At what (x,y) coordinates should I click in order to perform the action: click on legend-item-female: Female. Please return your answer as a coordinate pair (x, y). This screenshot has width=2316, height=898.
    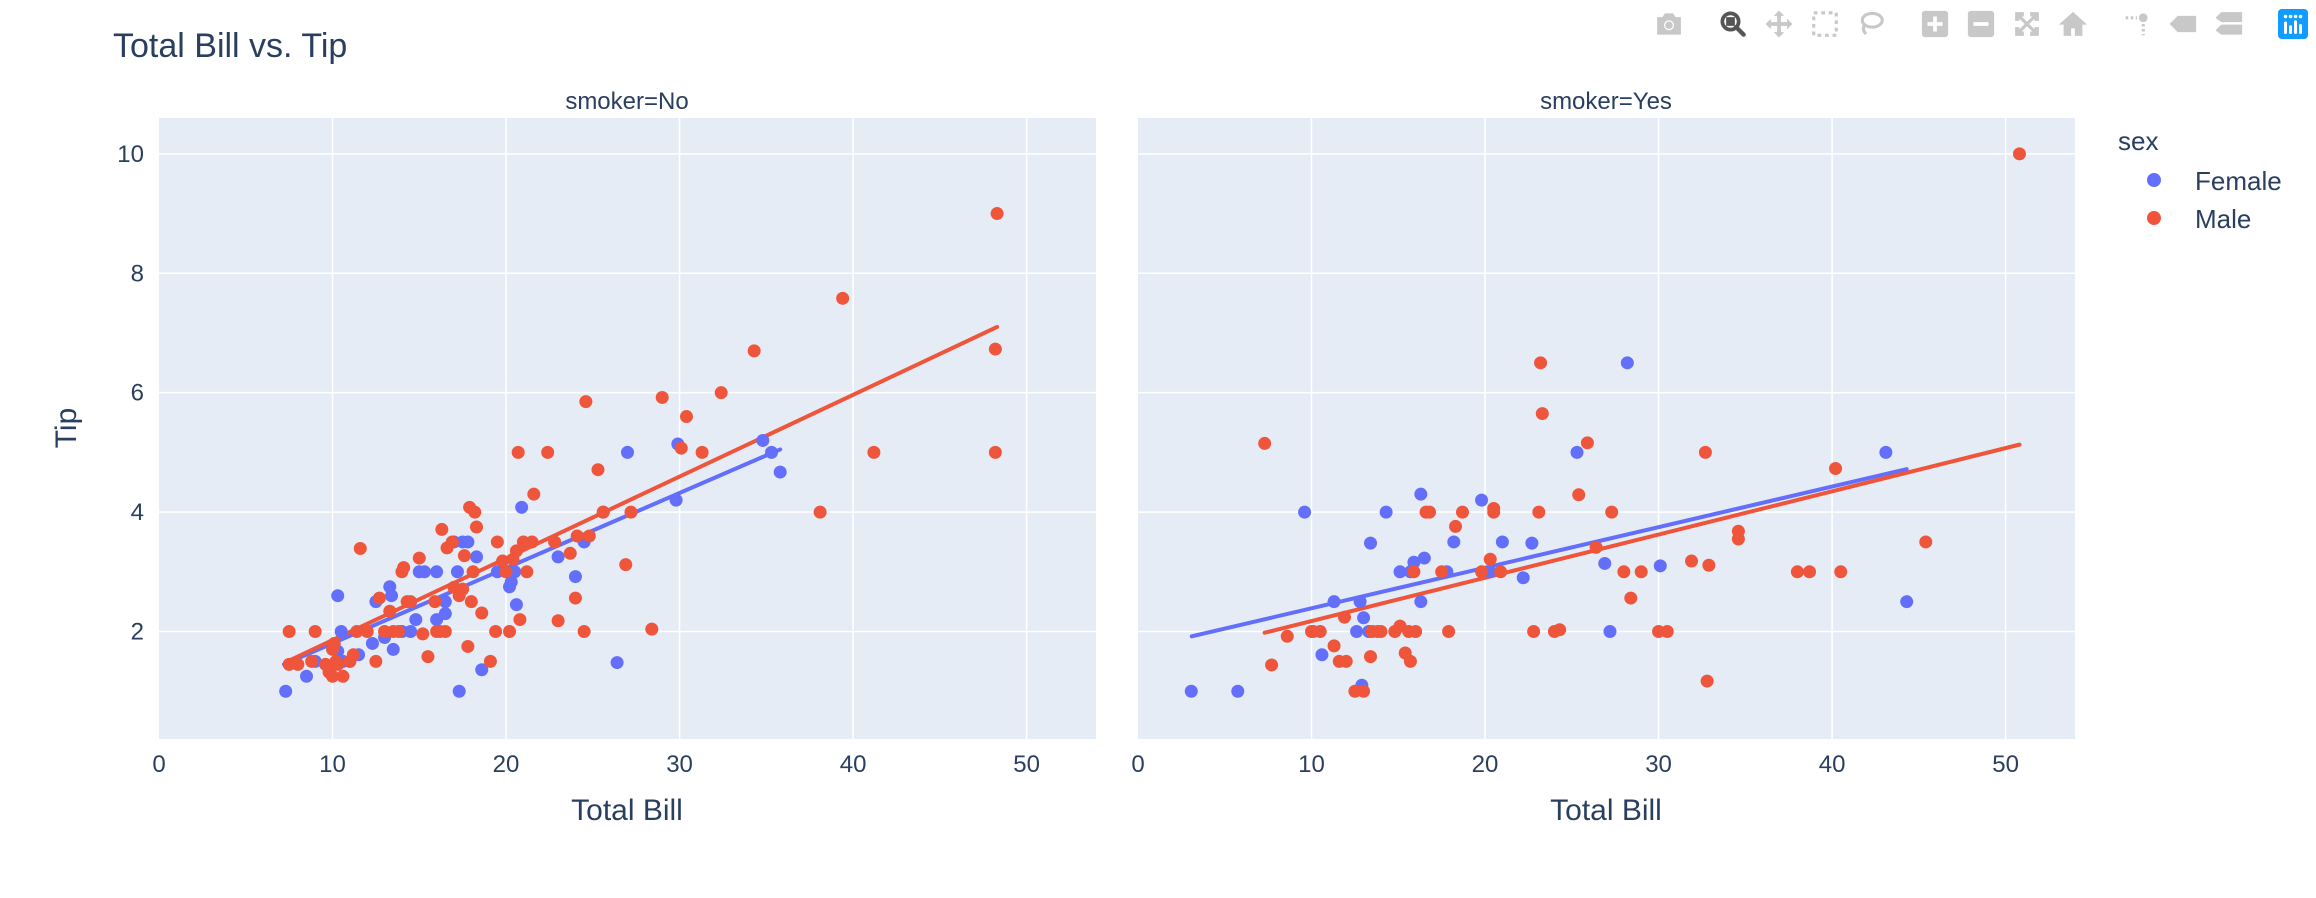
    Looking at the image, I should click on (2214, 181).